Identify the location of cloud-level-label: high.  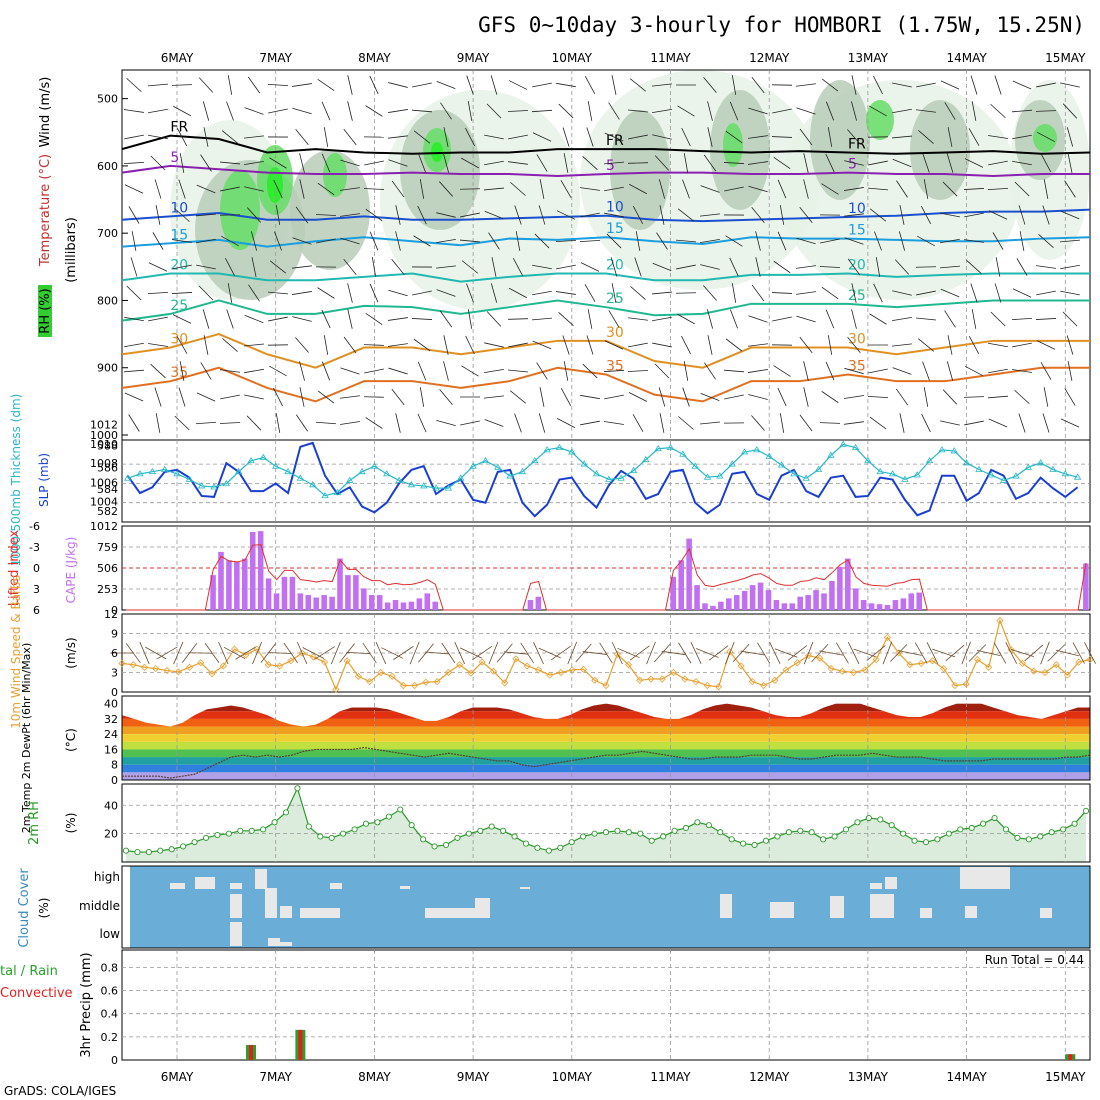
(107, 877).